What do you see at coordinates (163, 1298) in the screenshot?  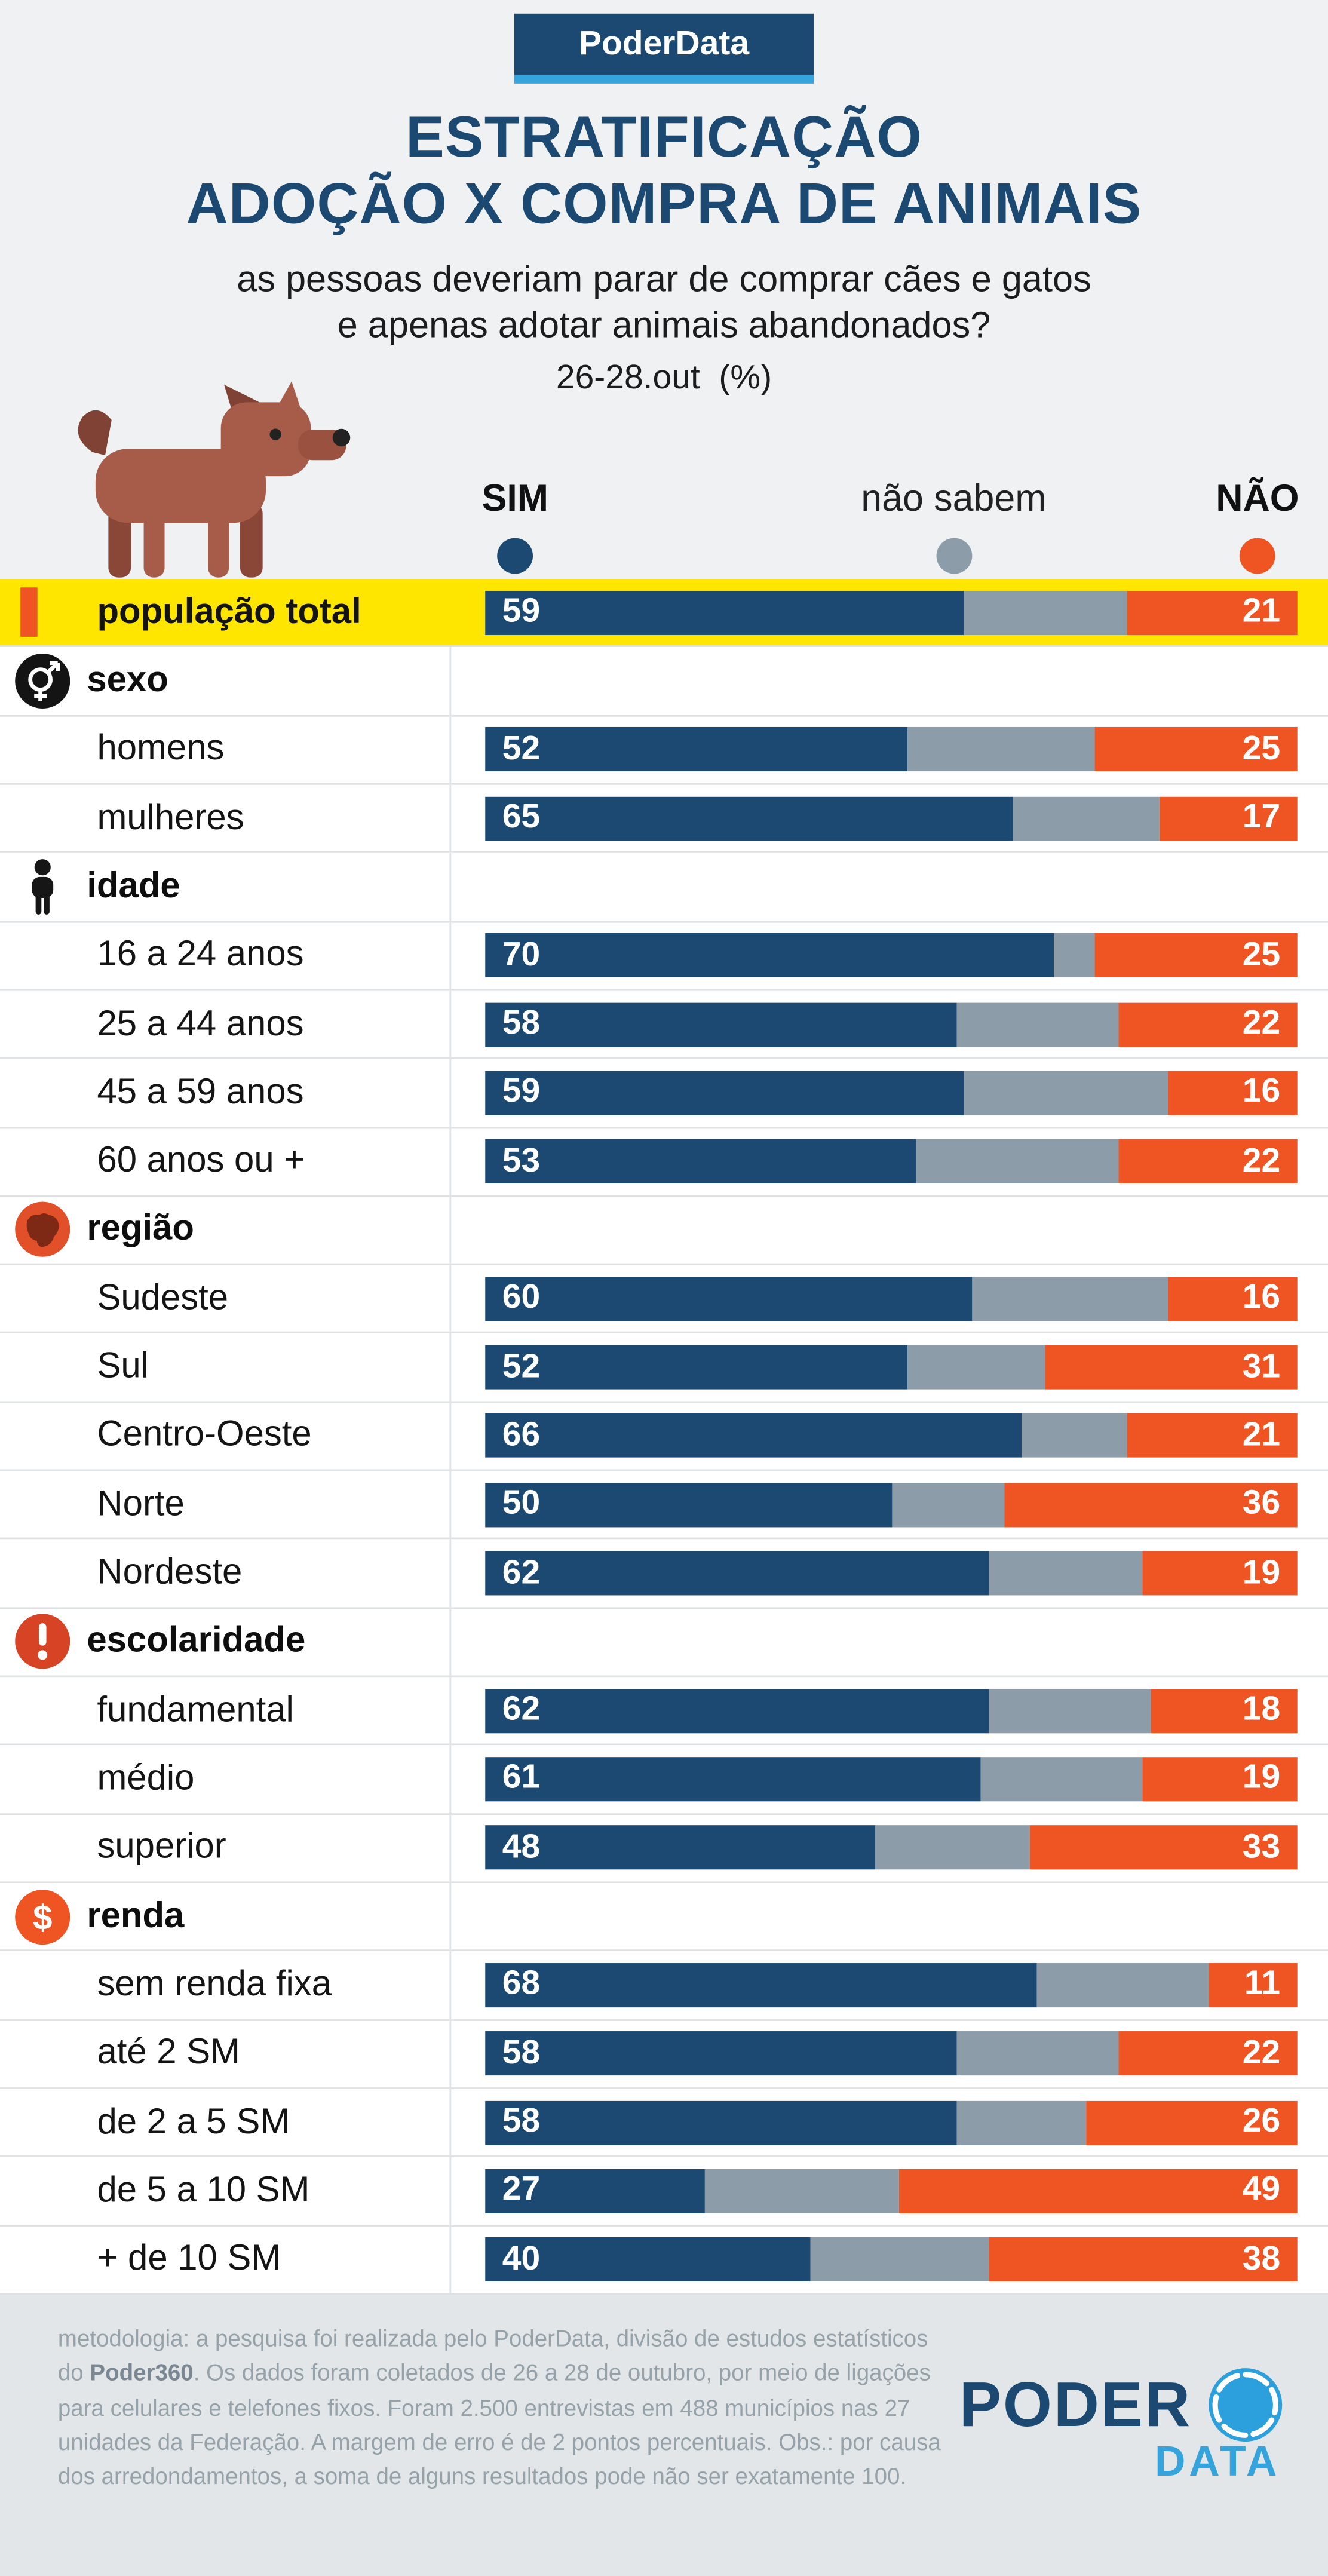 I see `row-label: Sudeste` at bounding box center [163, 1298].